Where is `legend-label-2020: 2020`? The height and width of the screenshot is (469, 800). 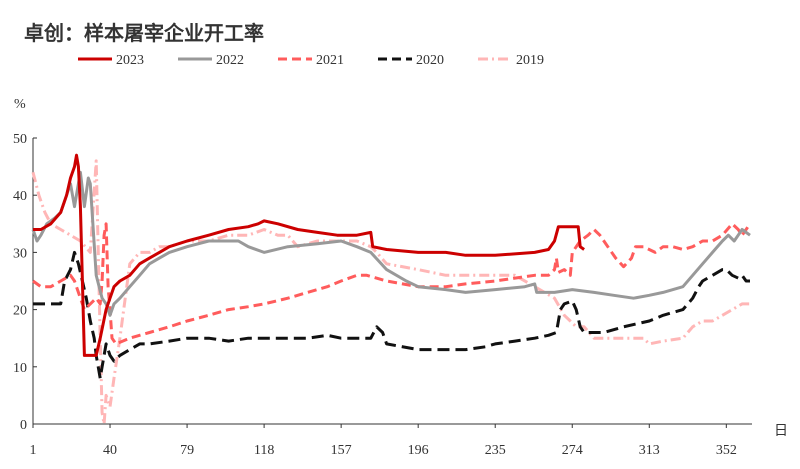 legend-label-2020: 2020 is located at coordinates (430, 60).